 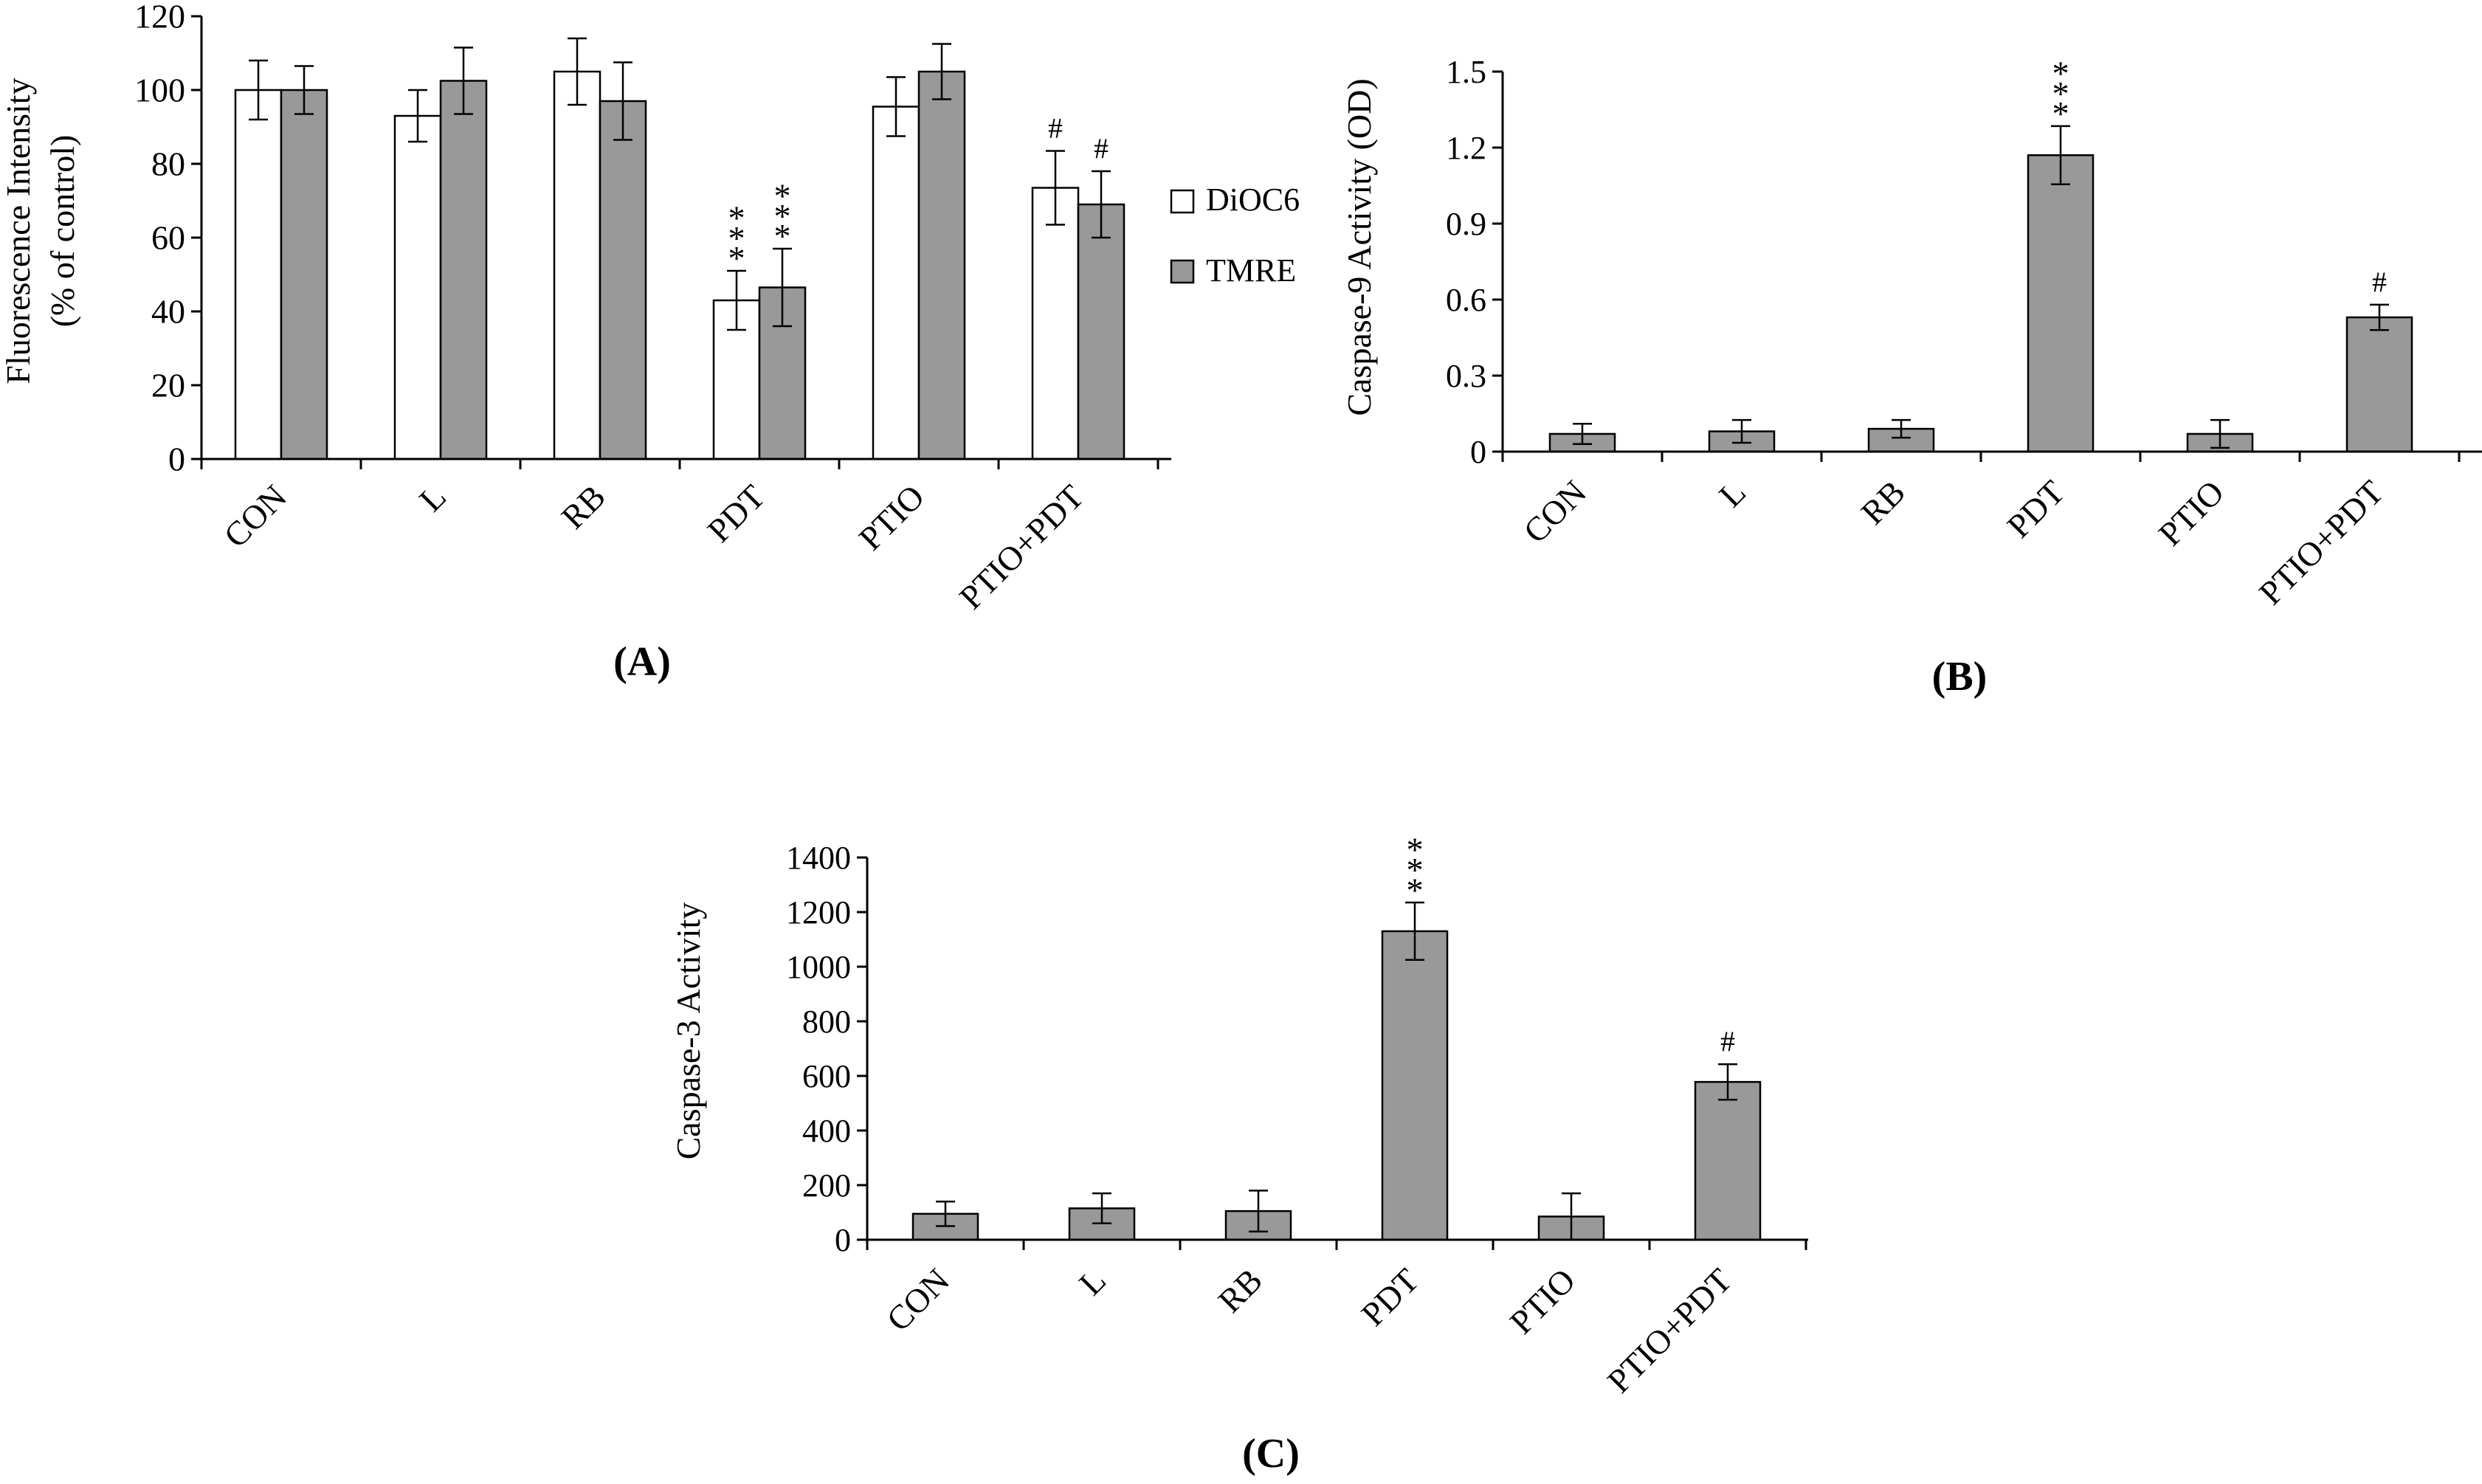 I want to click on panel-a-label: (A), so click(x=642, y=662).